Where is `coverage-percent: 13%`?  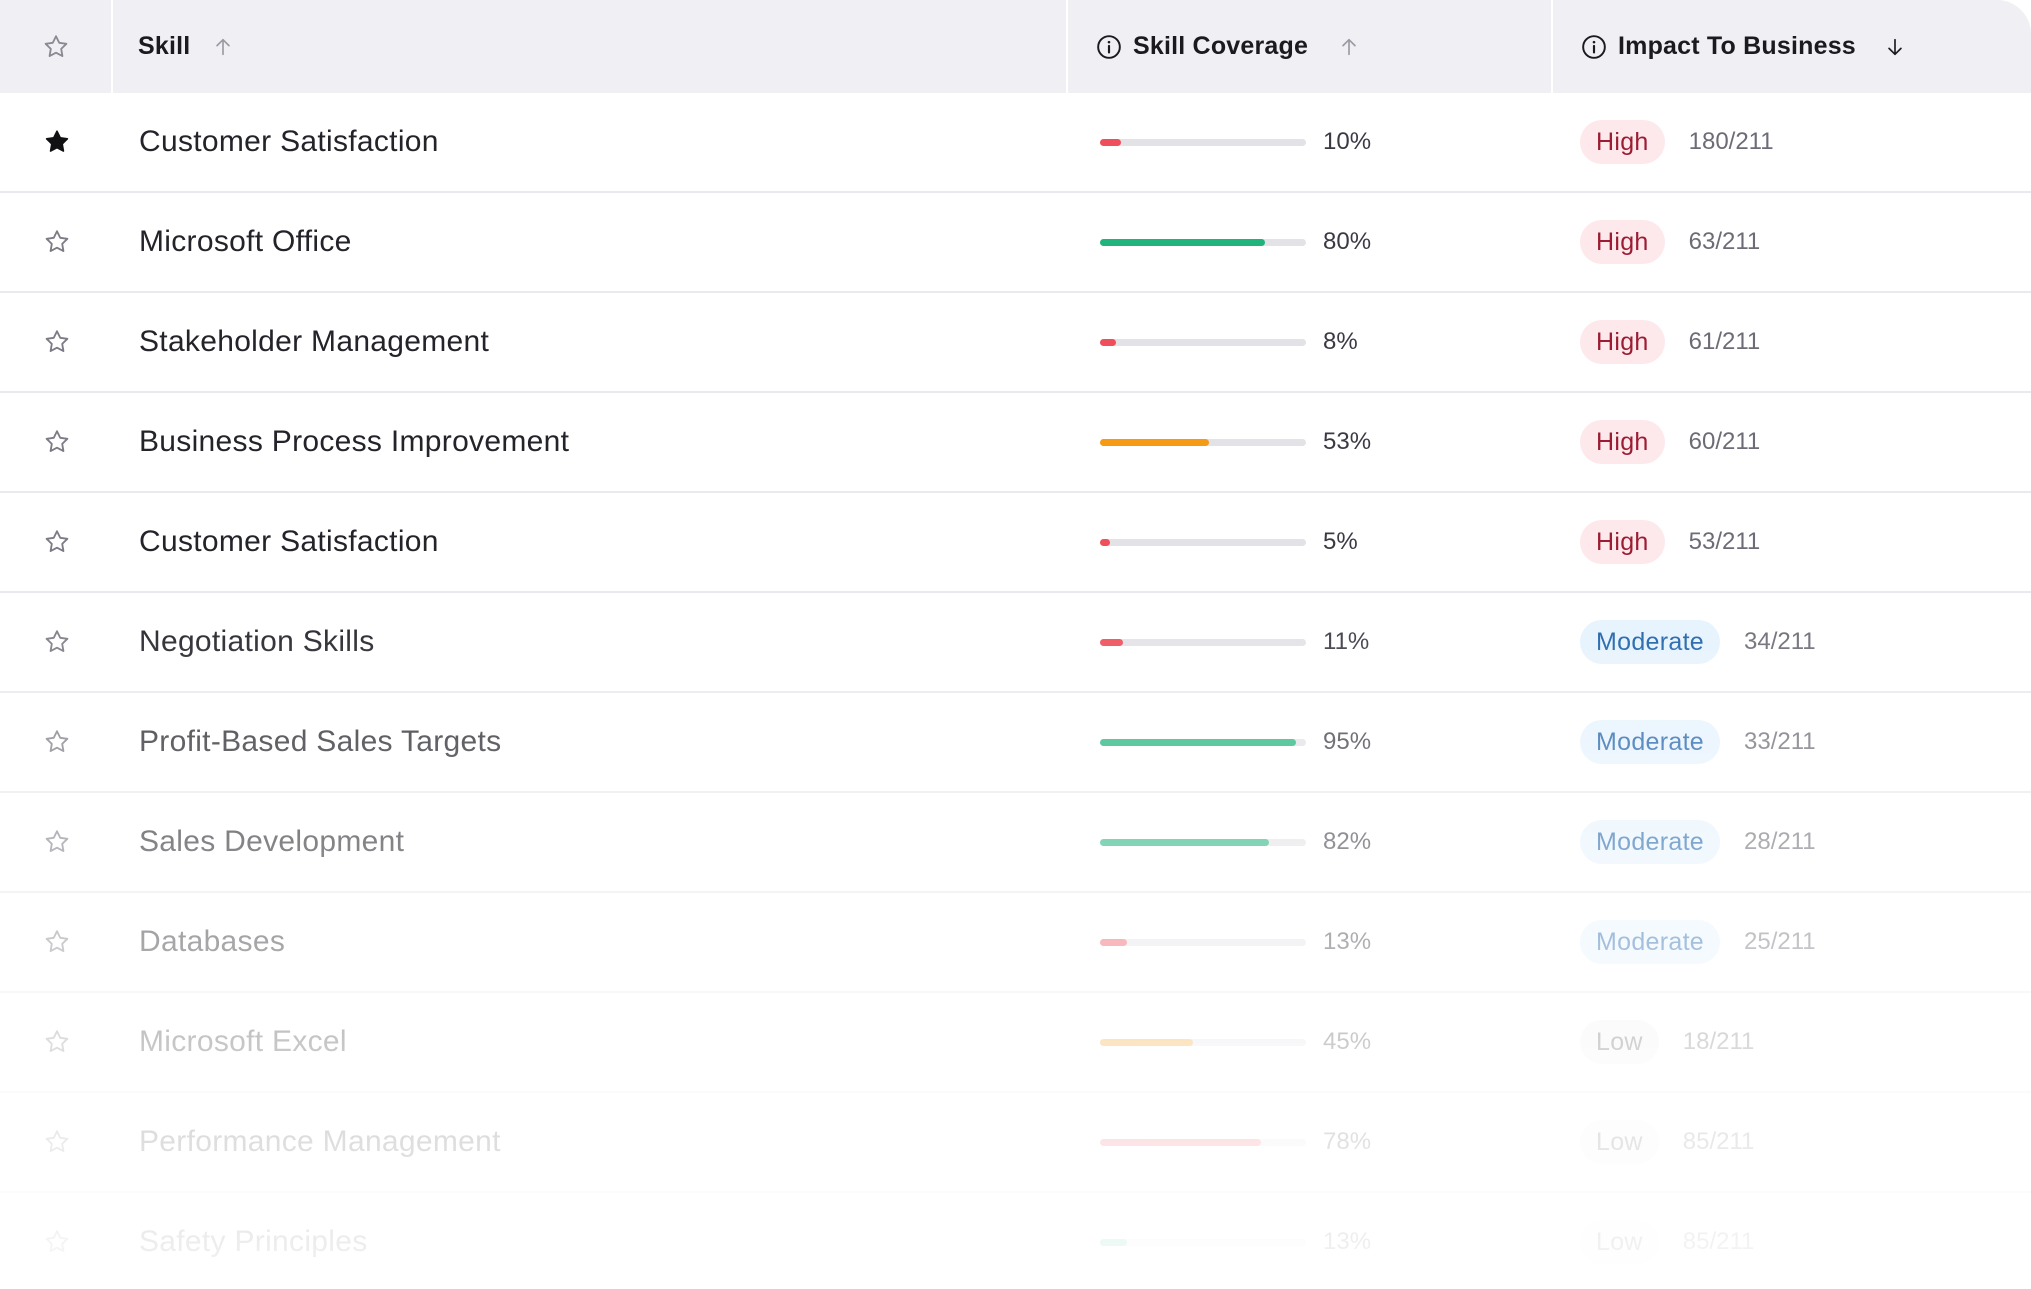 coverage-percent: 13% is located at coordinates (1347, 941).